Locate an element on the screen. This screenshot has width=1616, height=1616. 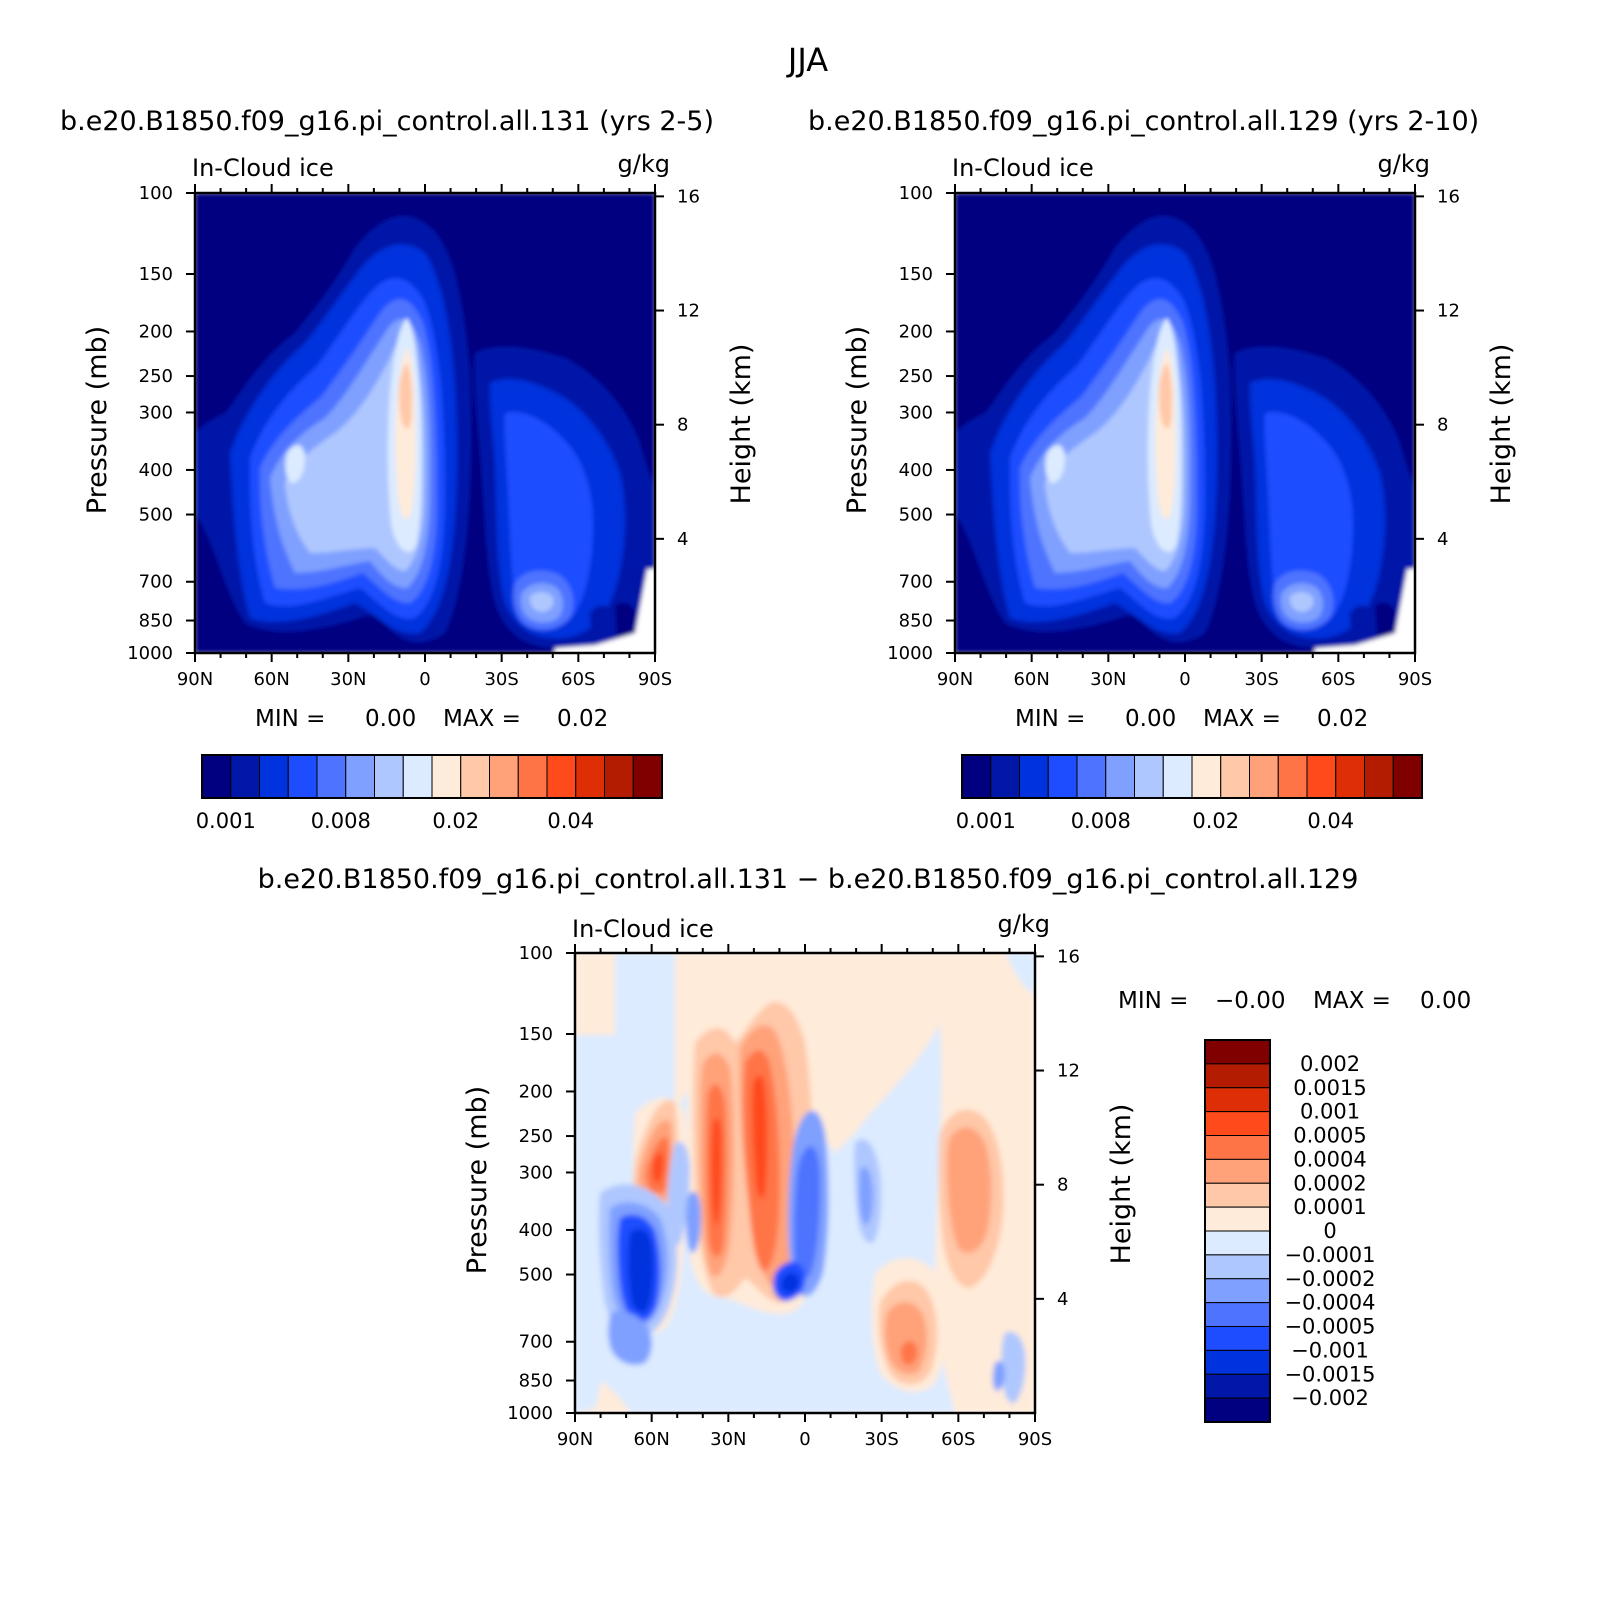
x-tick-label: 60S is located at coordinates (578, 679).